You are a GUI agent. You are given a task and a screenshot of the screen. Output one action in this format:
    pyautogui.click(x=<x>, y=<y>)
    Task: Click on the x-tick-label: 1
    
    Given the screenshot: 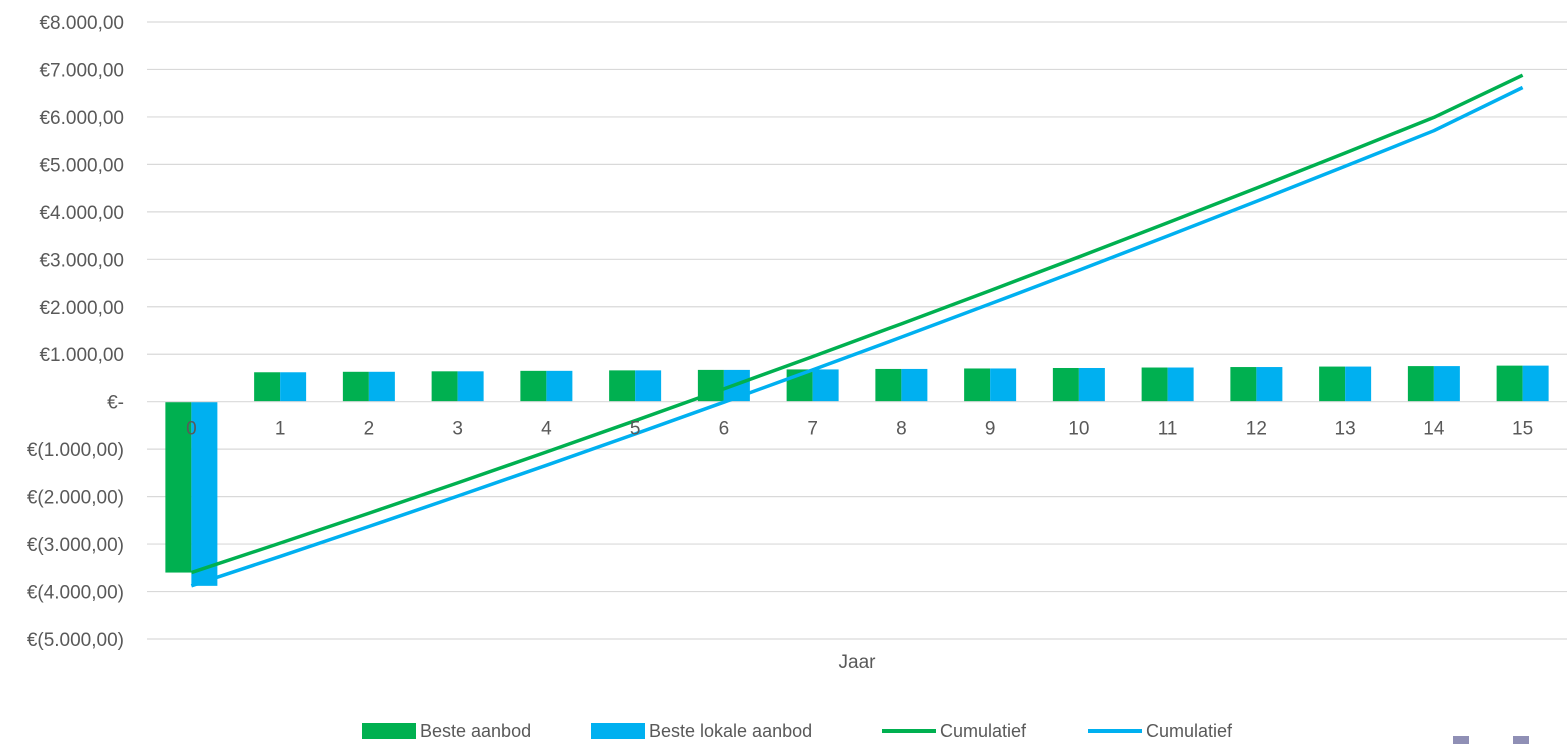 What is the action you would take?
    pyautogui.click(x=280, y=429)
    